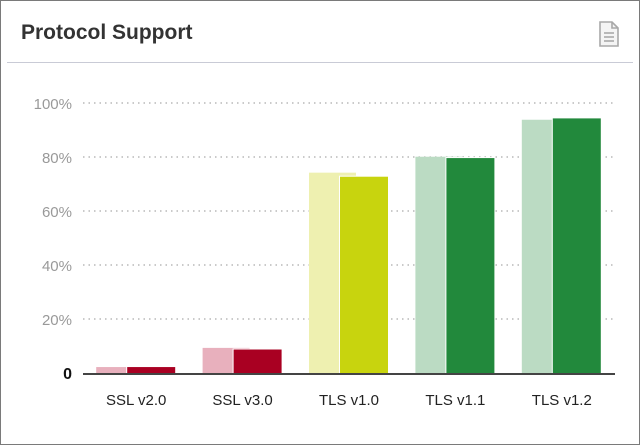  Describe the element at coordinates (57, 266) in the screenshot. I see `y-tick-label: 40%` at that location.